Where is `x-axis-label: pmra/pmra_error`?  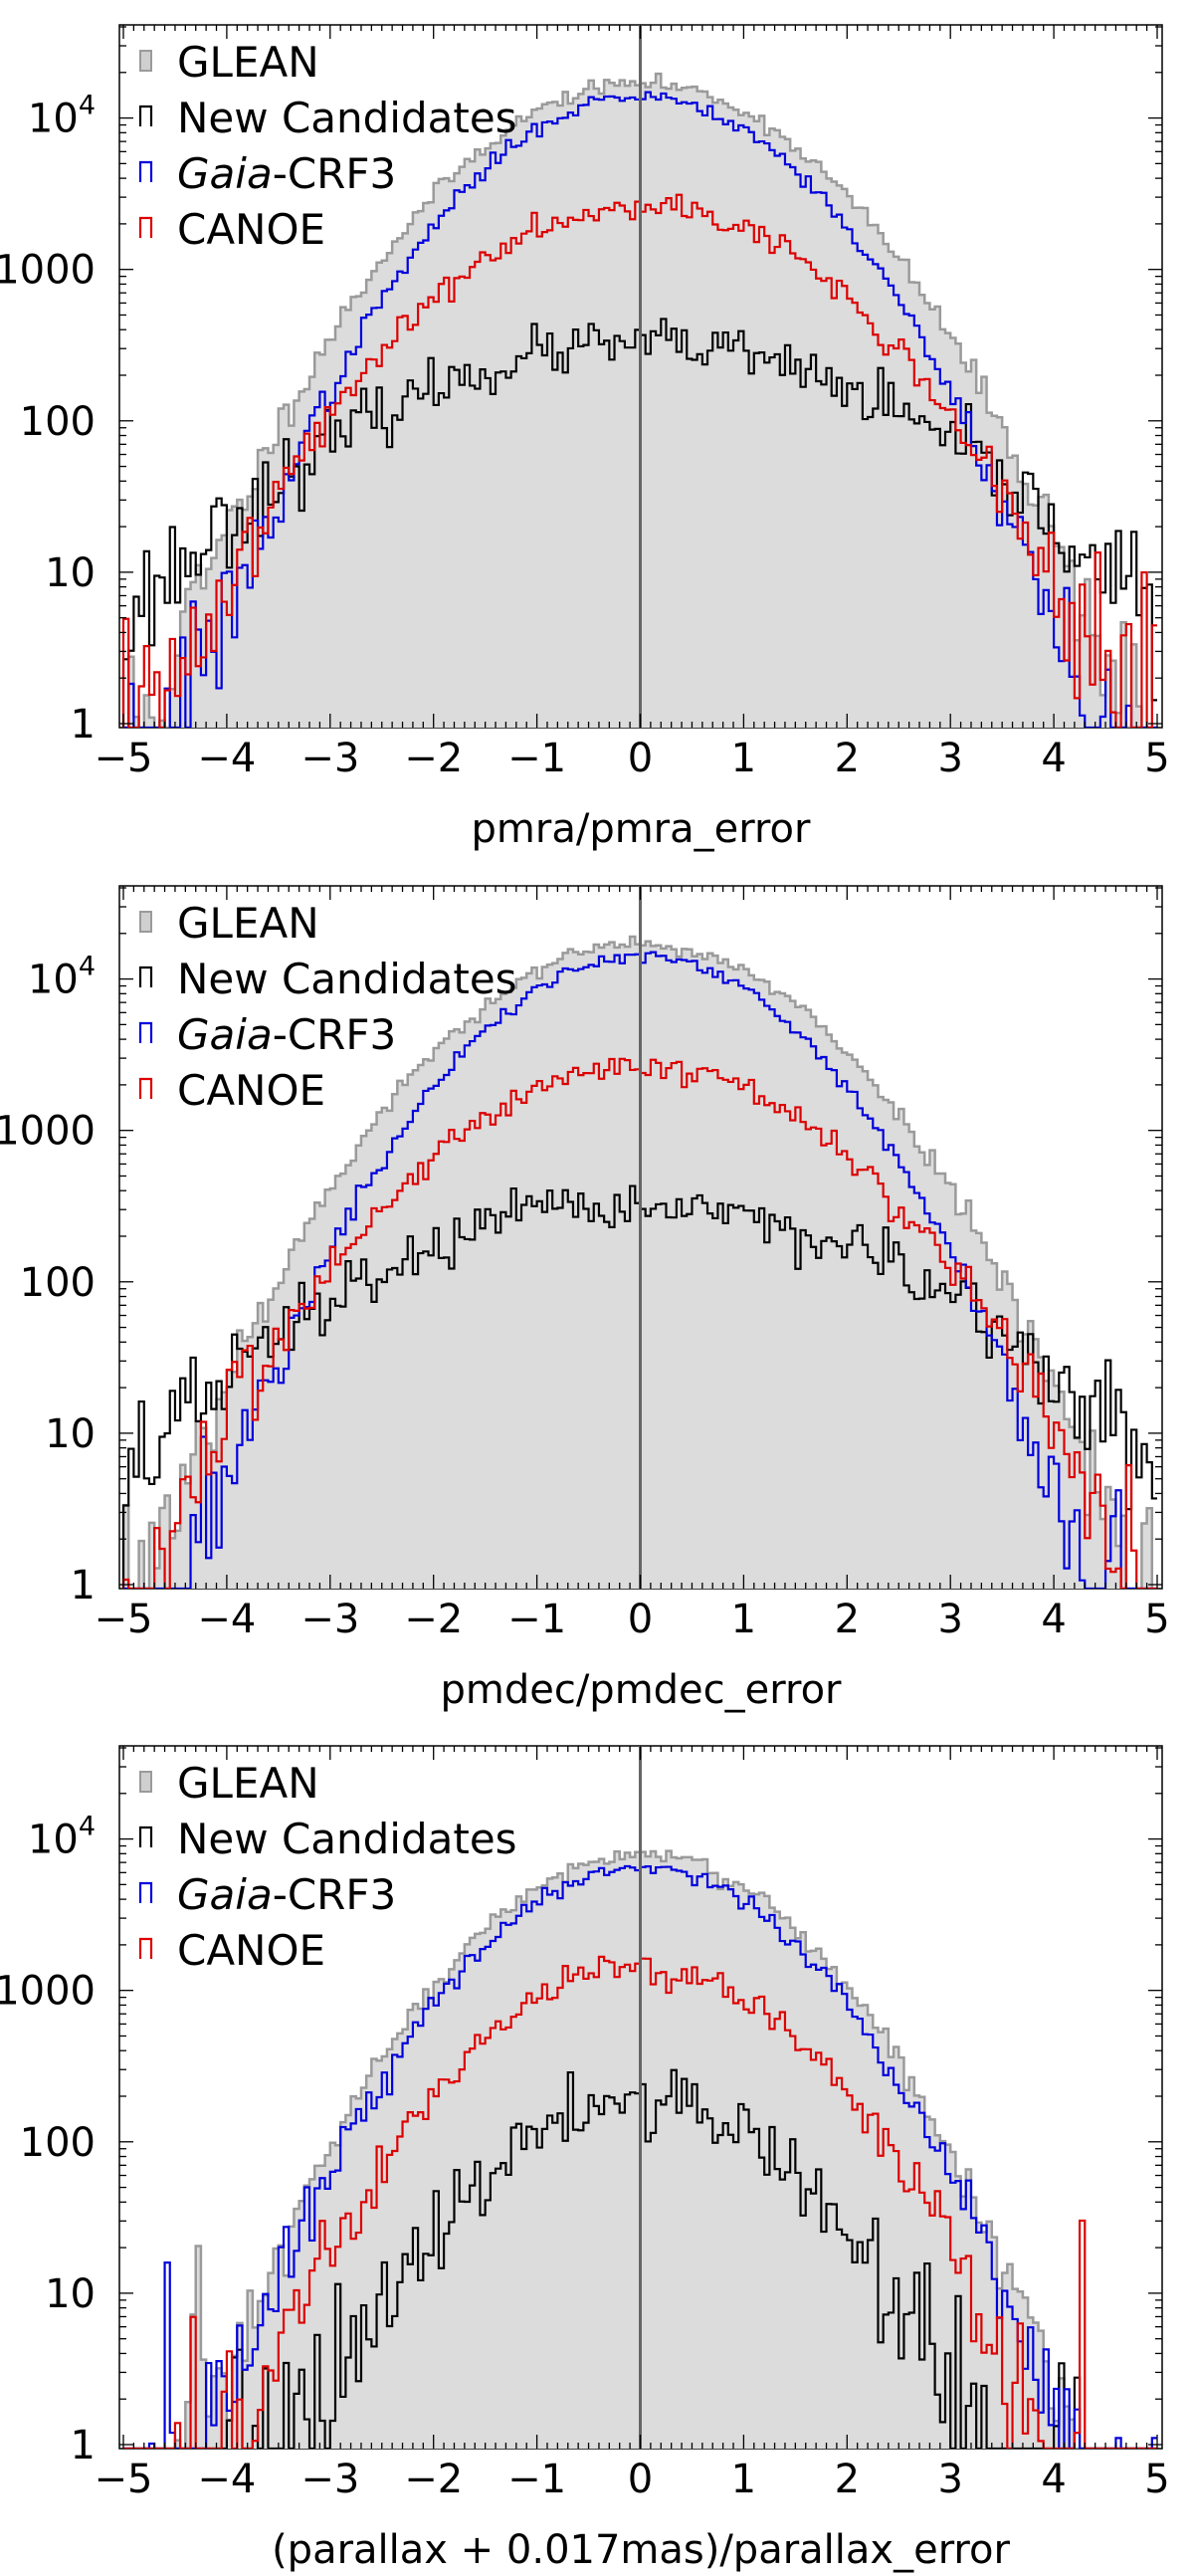
x-axis-label: pmra/pmra_error is located at coordinates (641, 829).